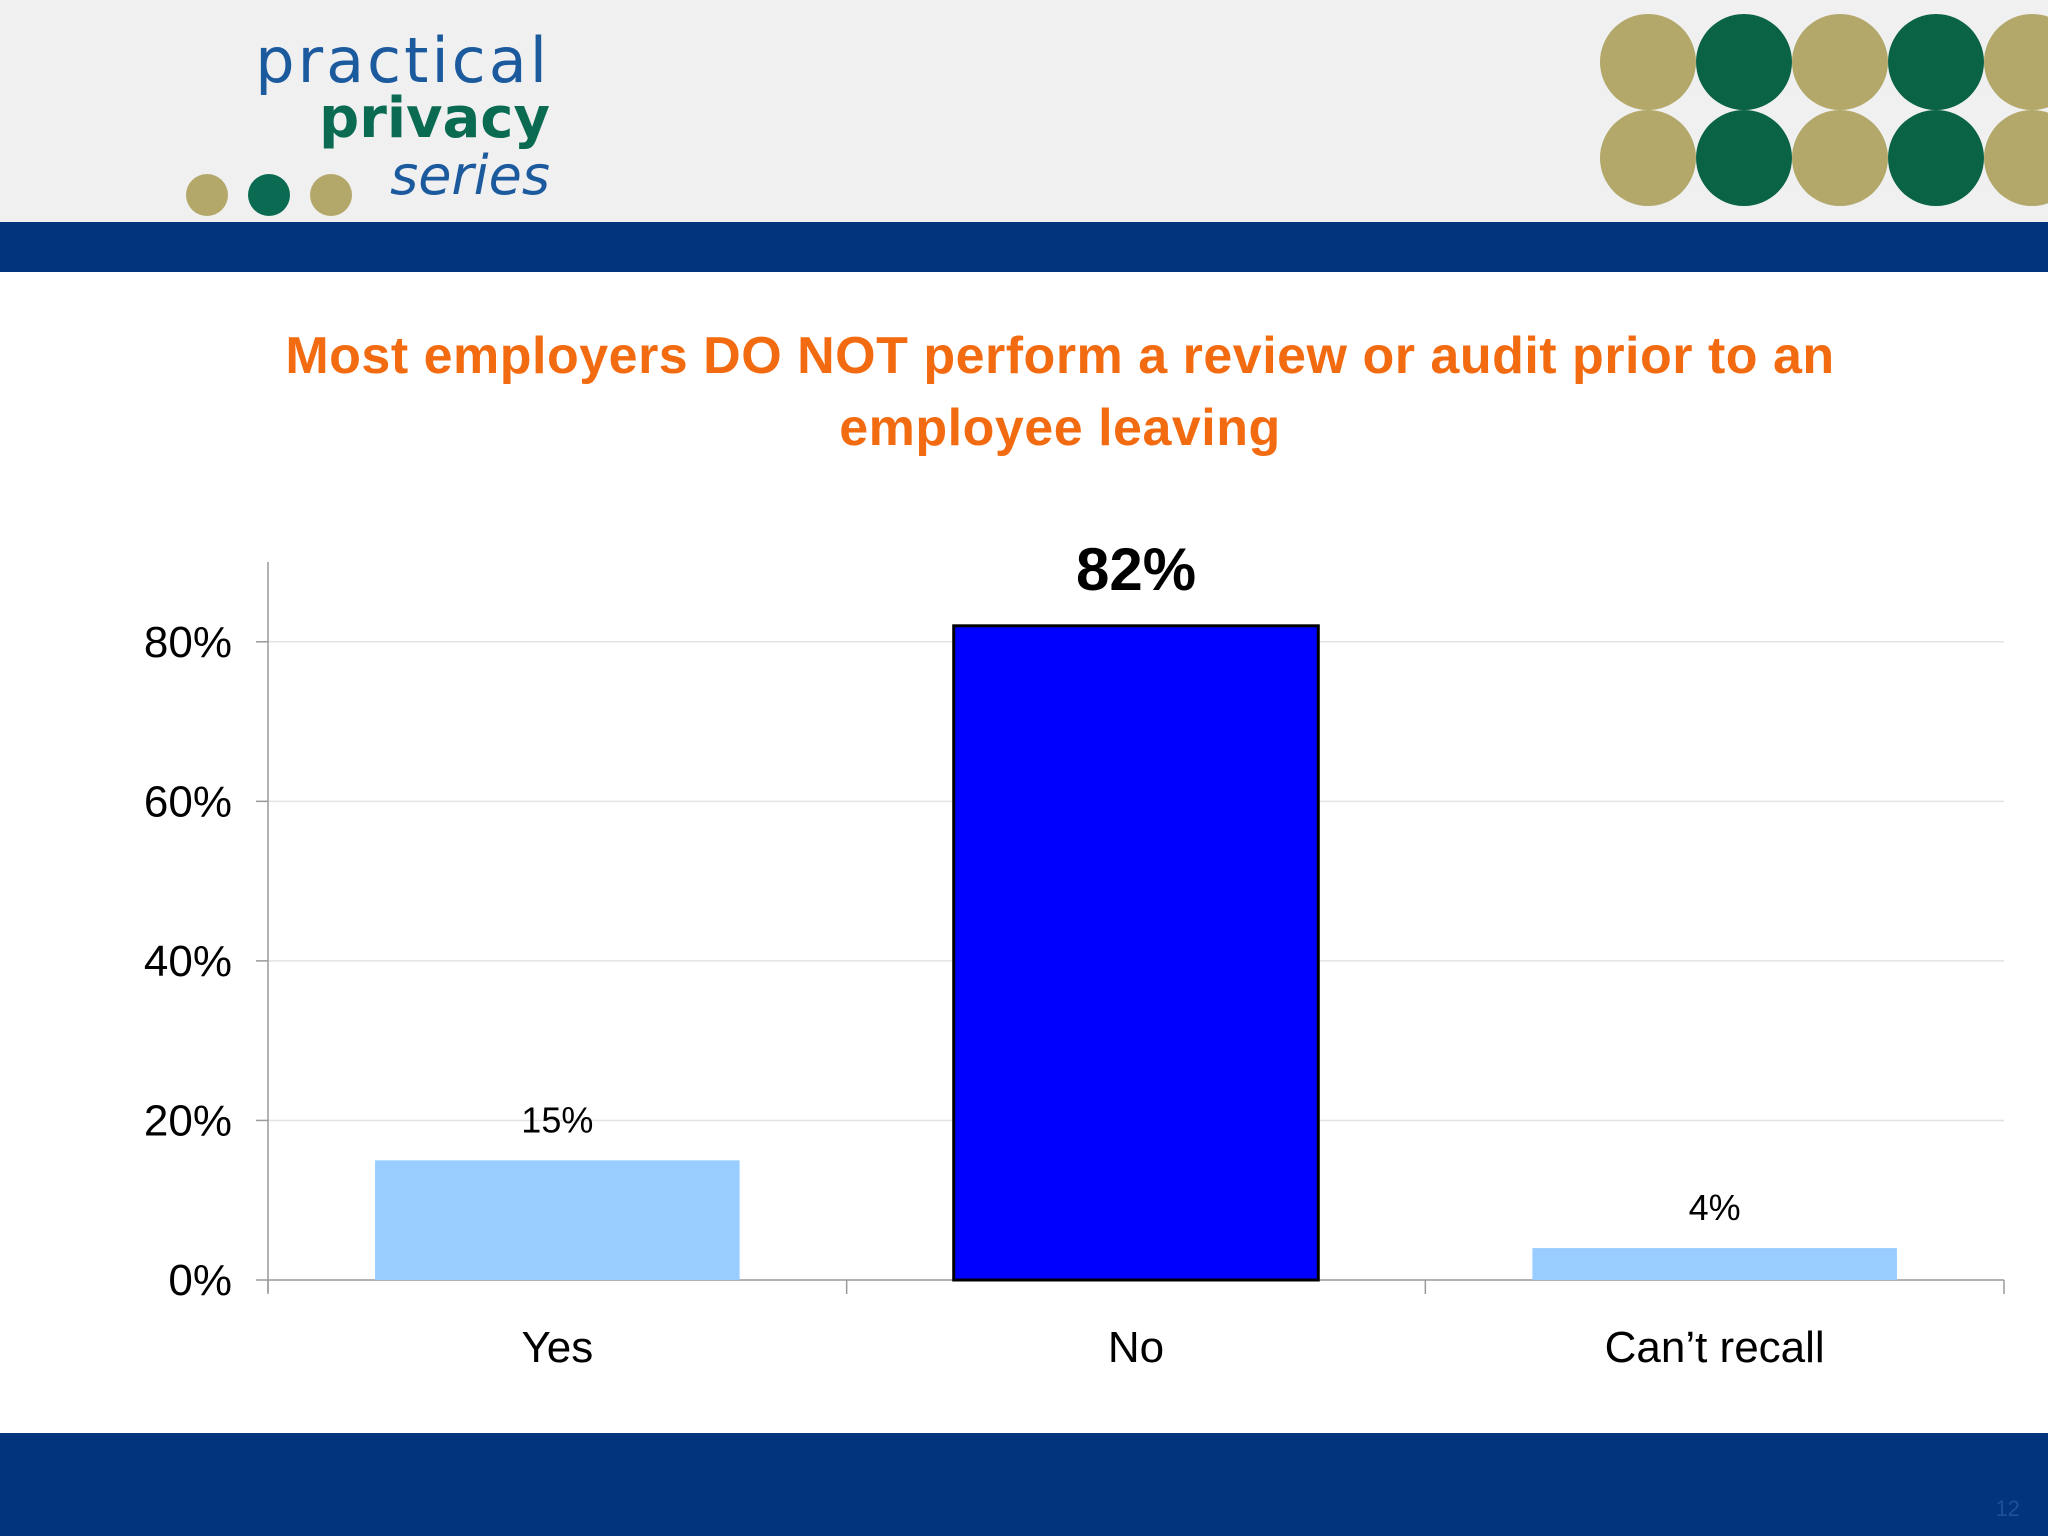 This screenshot has height=1536, width=2048. What do you see at coordinates (188, 642) in the screenshot?
I see `y-tick-label: 80%` at bounding box center [188, 642].